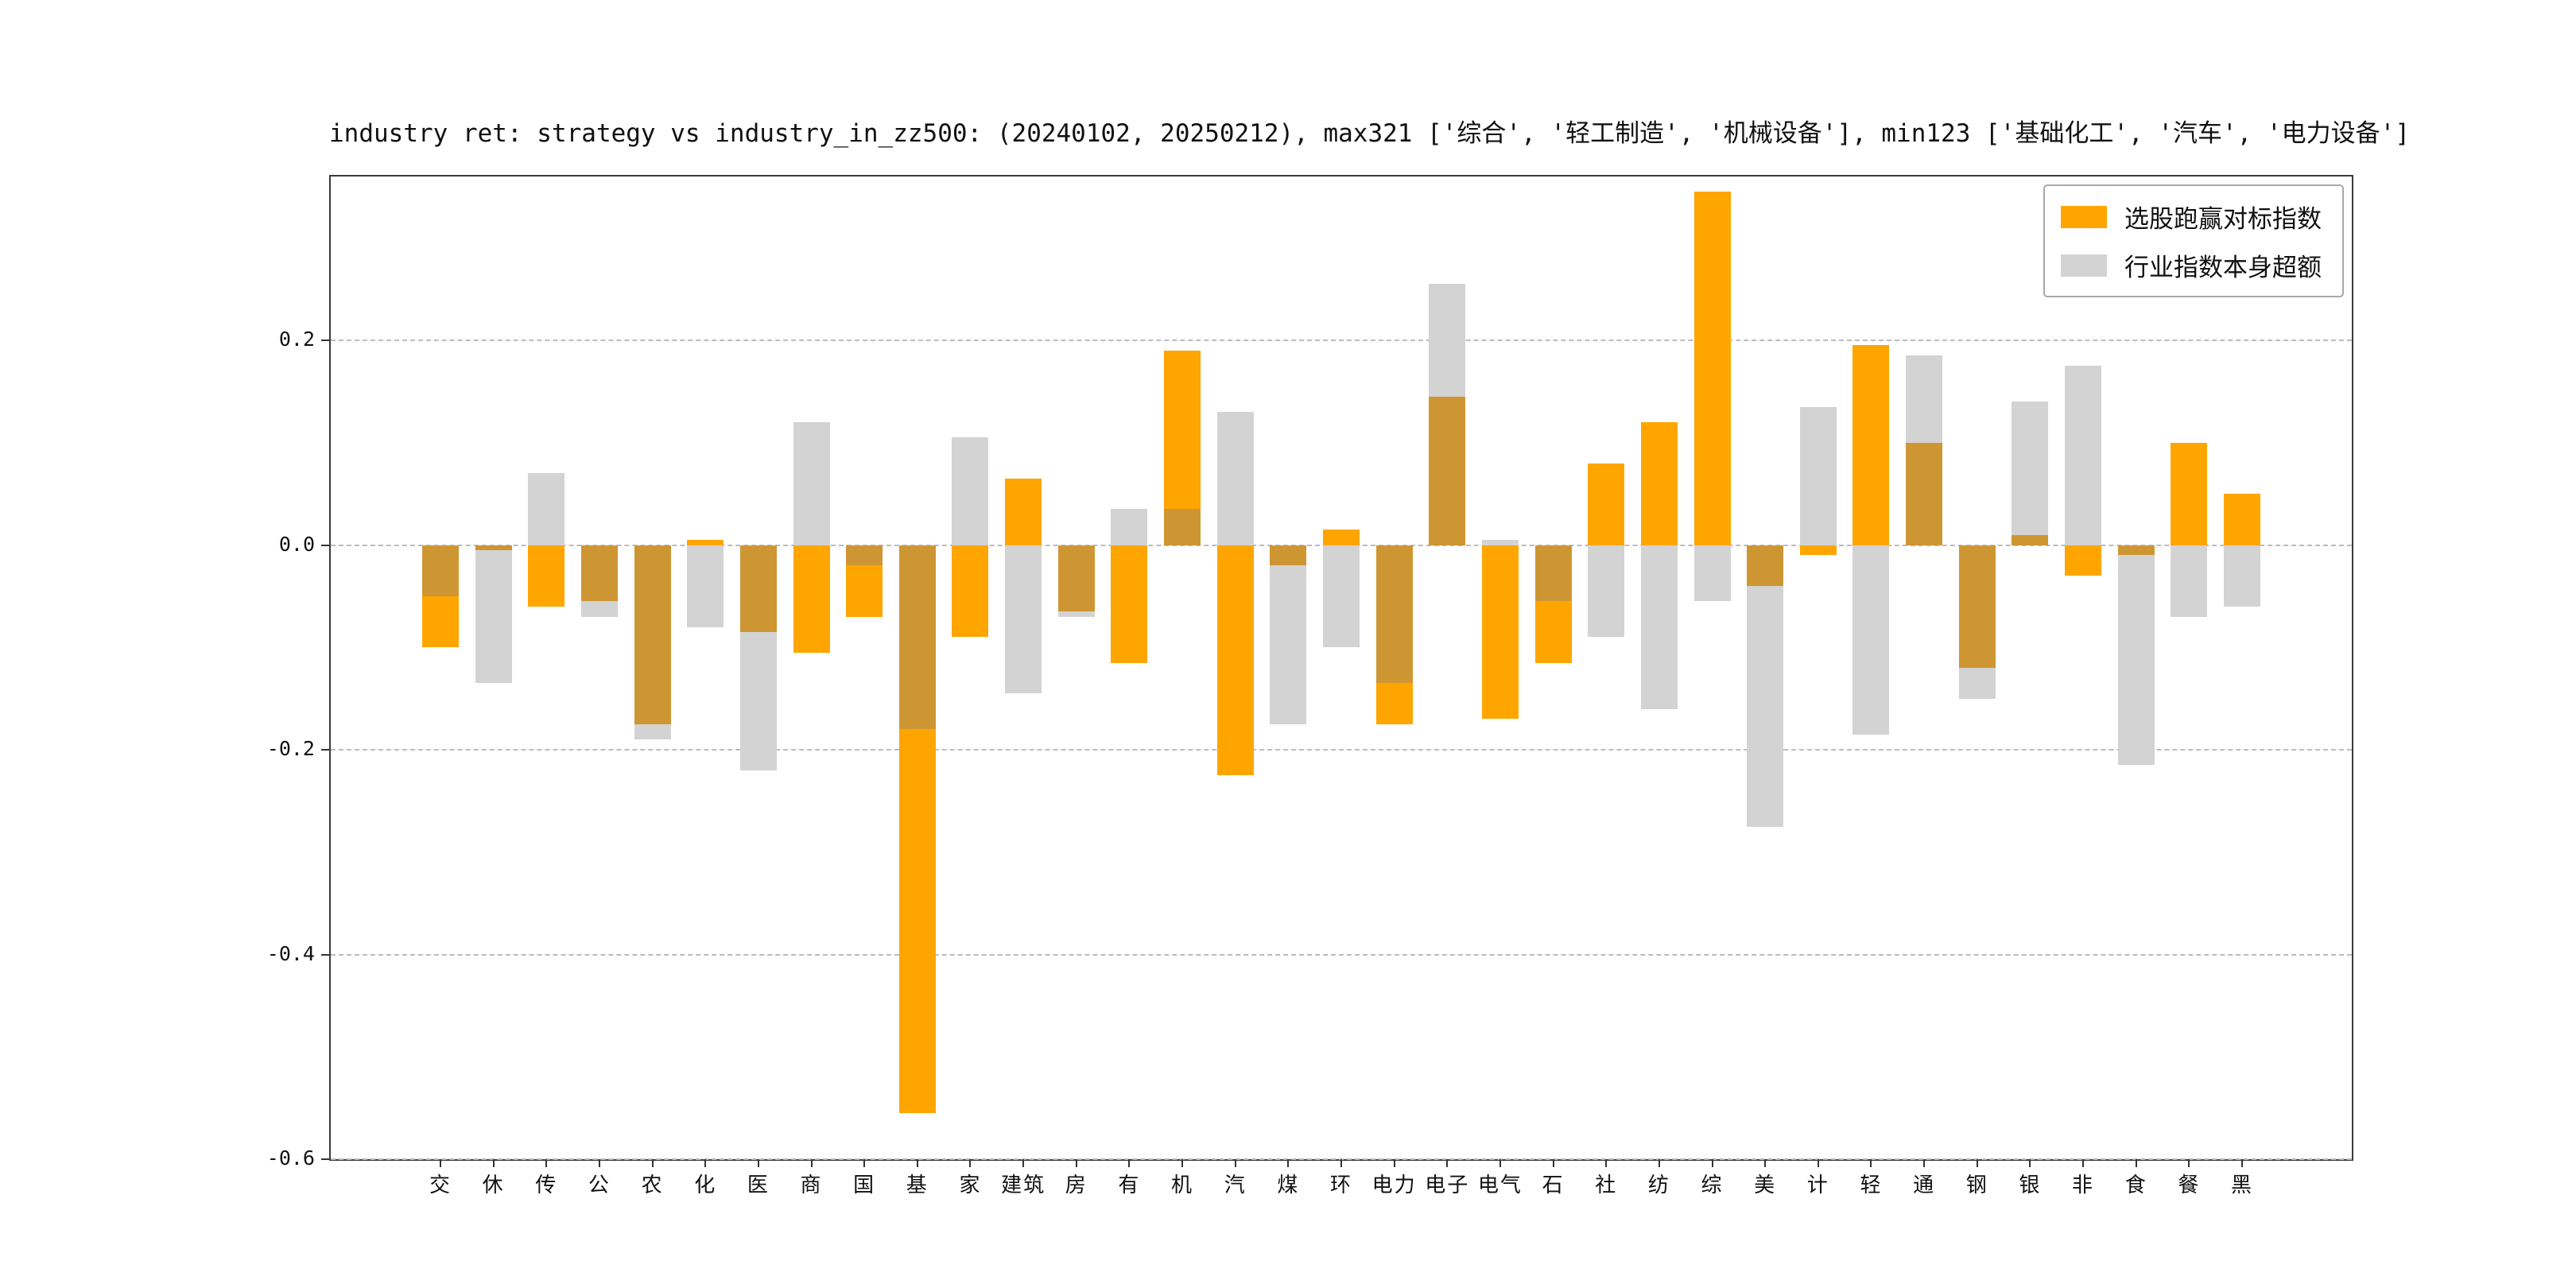 Image resolution: width=2576 pixels, height=1288 pixels. What do you see at coordinates (2223, 220) in the screenshot?
I see `legend-label-strategy: 选股跑赢对标指数` at bounding box center [2223, 220].